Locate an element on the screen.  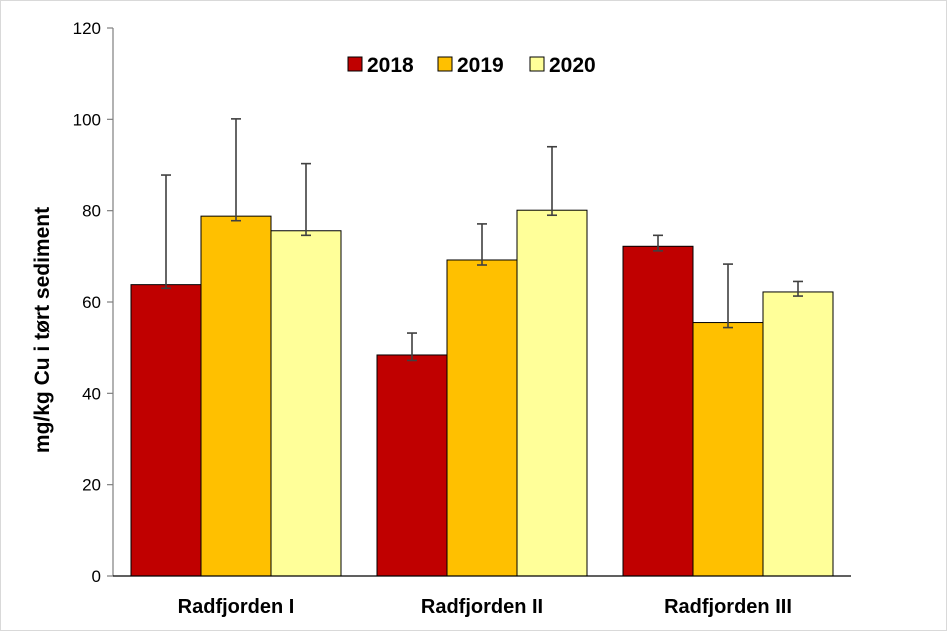
legend-swatch-2020 is located at coordinates (537, 64).